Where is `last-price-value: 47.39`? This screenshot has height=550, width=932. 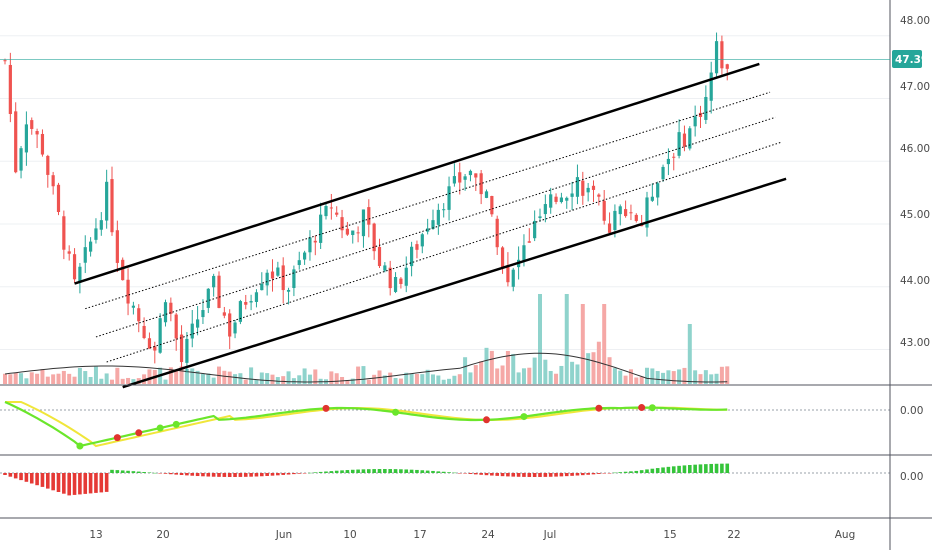 last-price-value: 47.39 is located at coordinates (911, 60).